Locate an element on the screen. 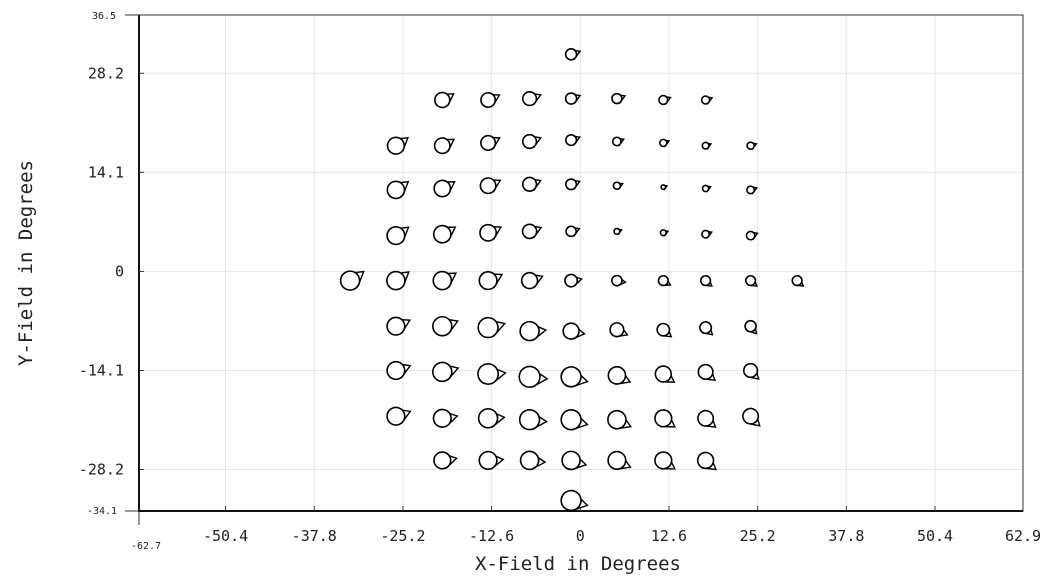 The image size is (1051, 577). x-tick-label: -37.8 is located at coordinates (314, 536).